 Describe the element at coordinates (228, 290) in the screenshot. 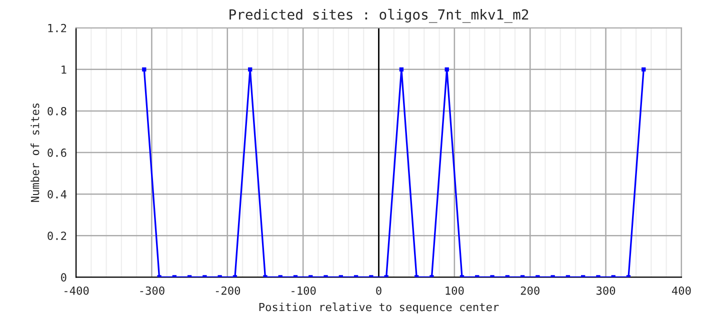

I see `x-tick-label: -200` at that location.